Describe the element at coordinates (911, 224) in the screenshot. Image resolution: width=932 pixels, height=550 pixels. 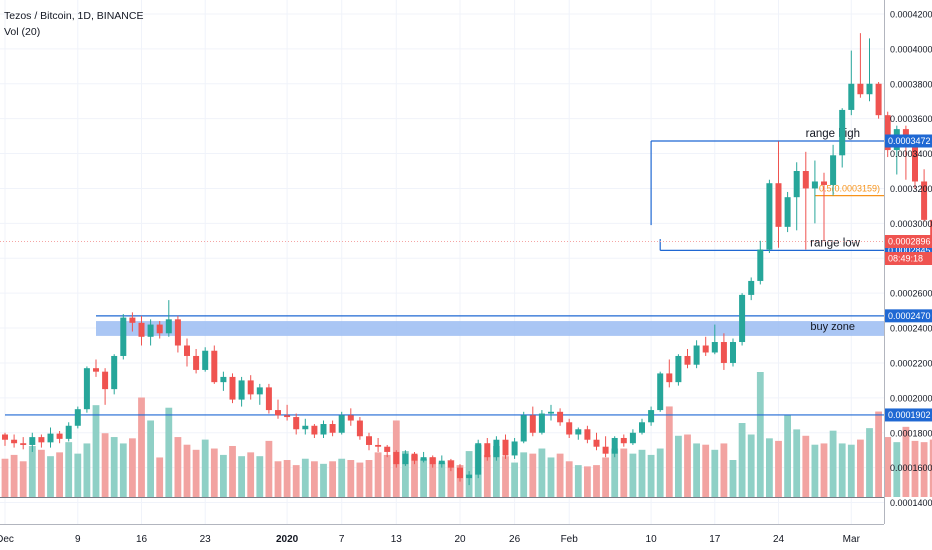
I see `price-tick-label: 0.0003000` at that location.